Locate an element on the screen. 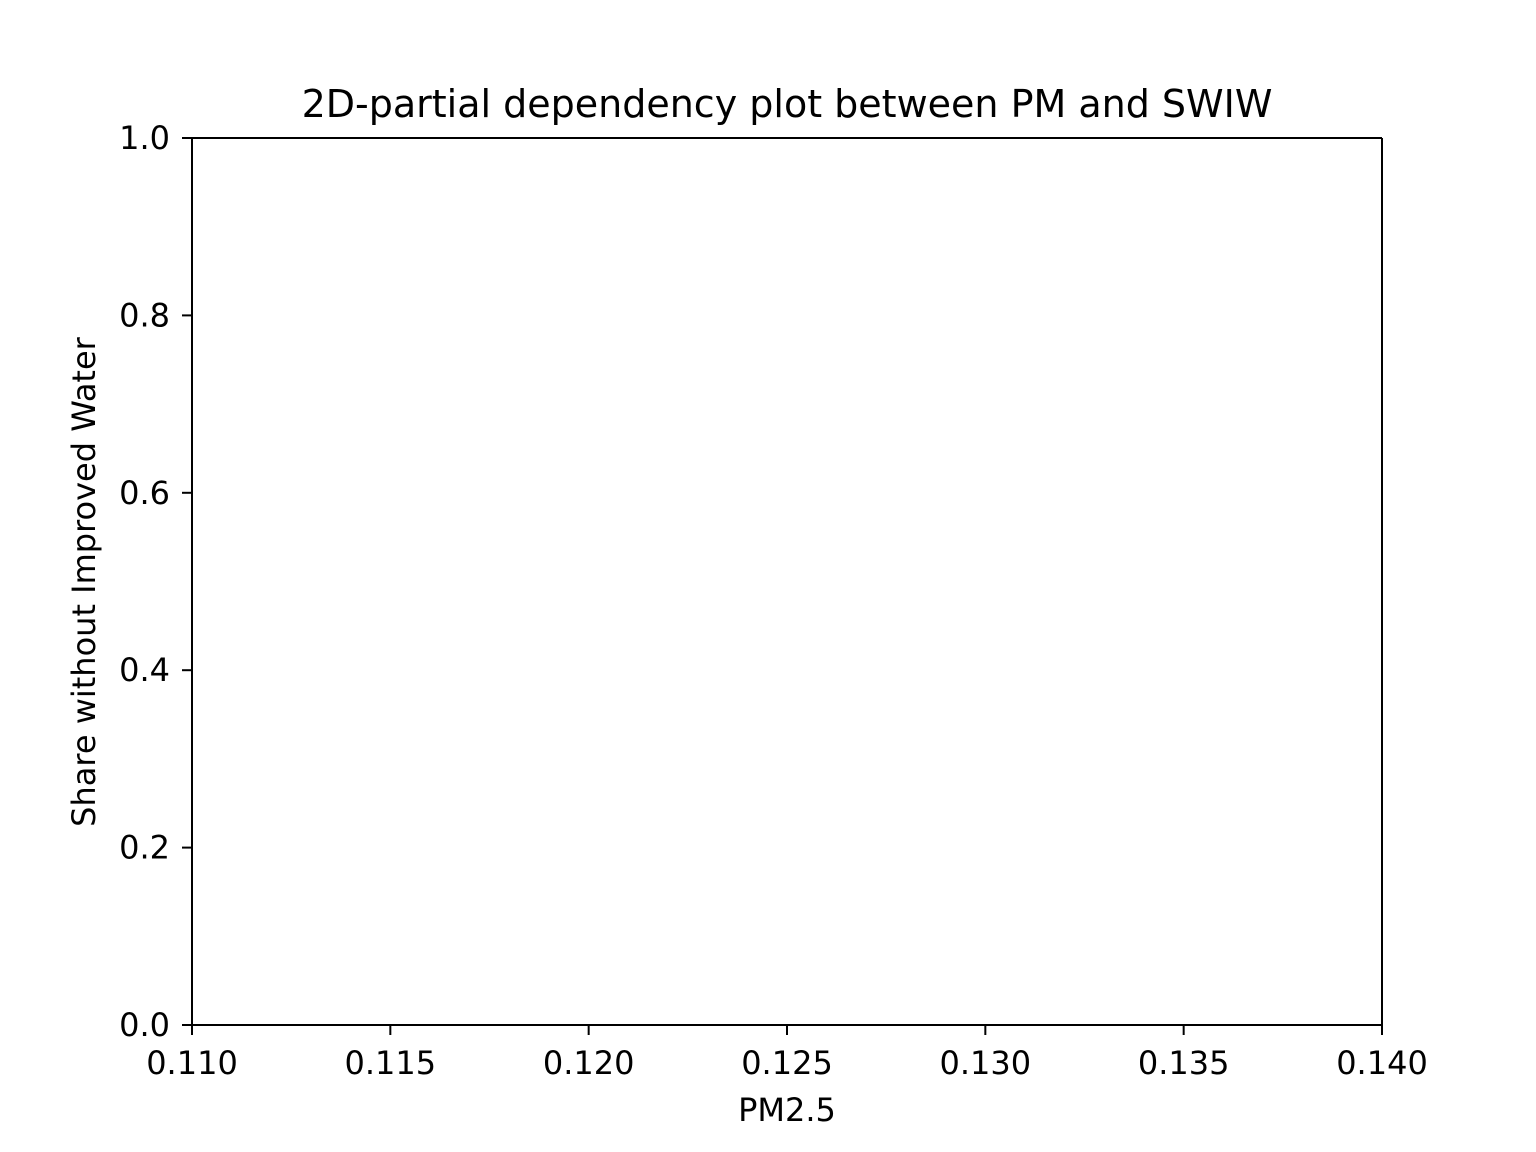 The image size is (1536, 1152). x-tick-label: 0.130 is located at coordinates (986, 1063).